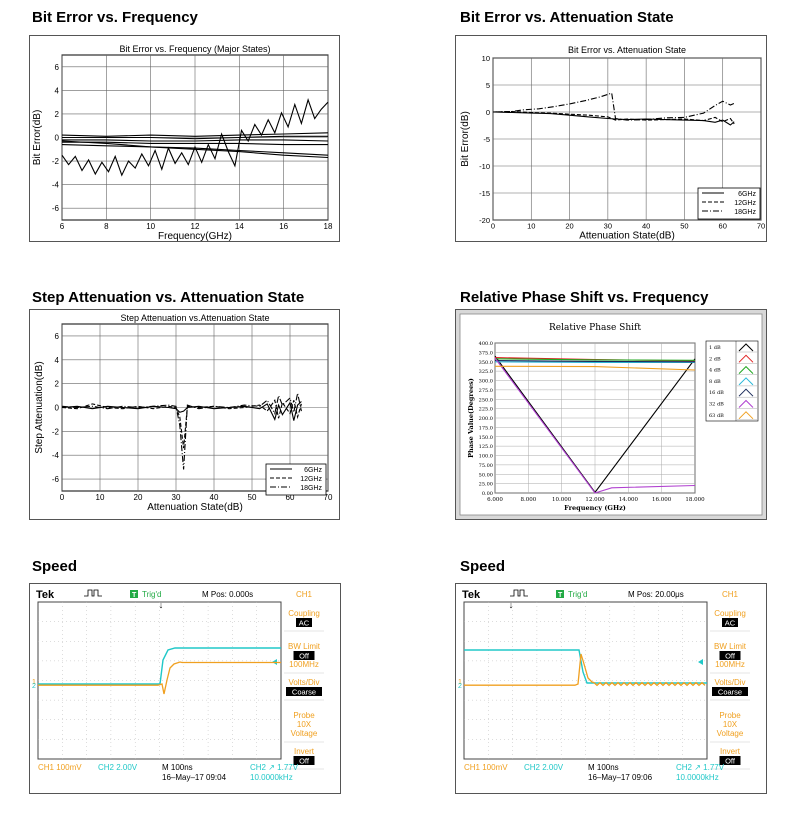  I want to click on legend-label: 16 dB, so click(716, 393).